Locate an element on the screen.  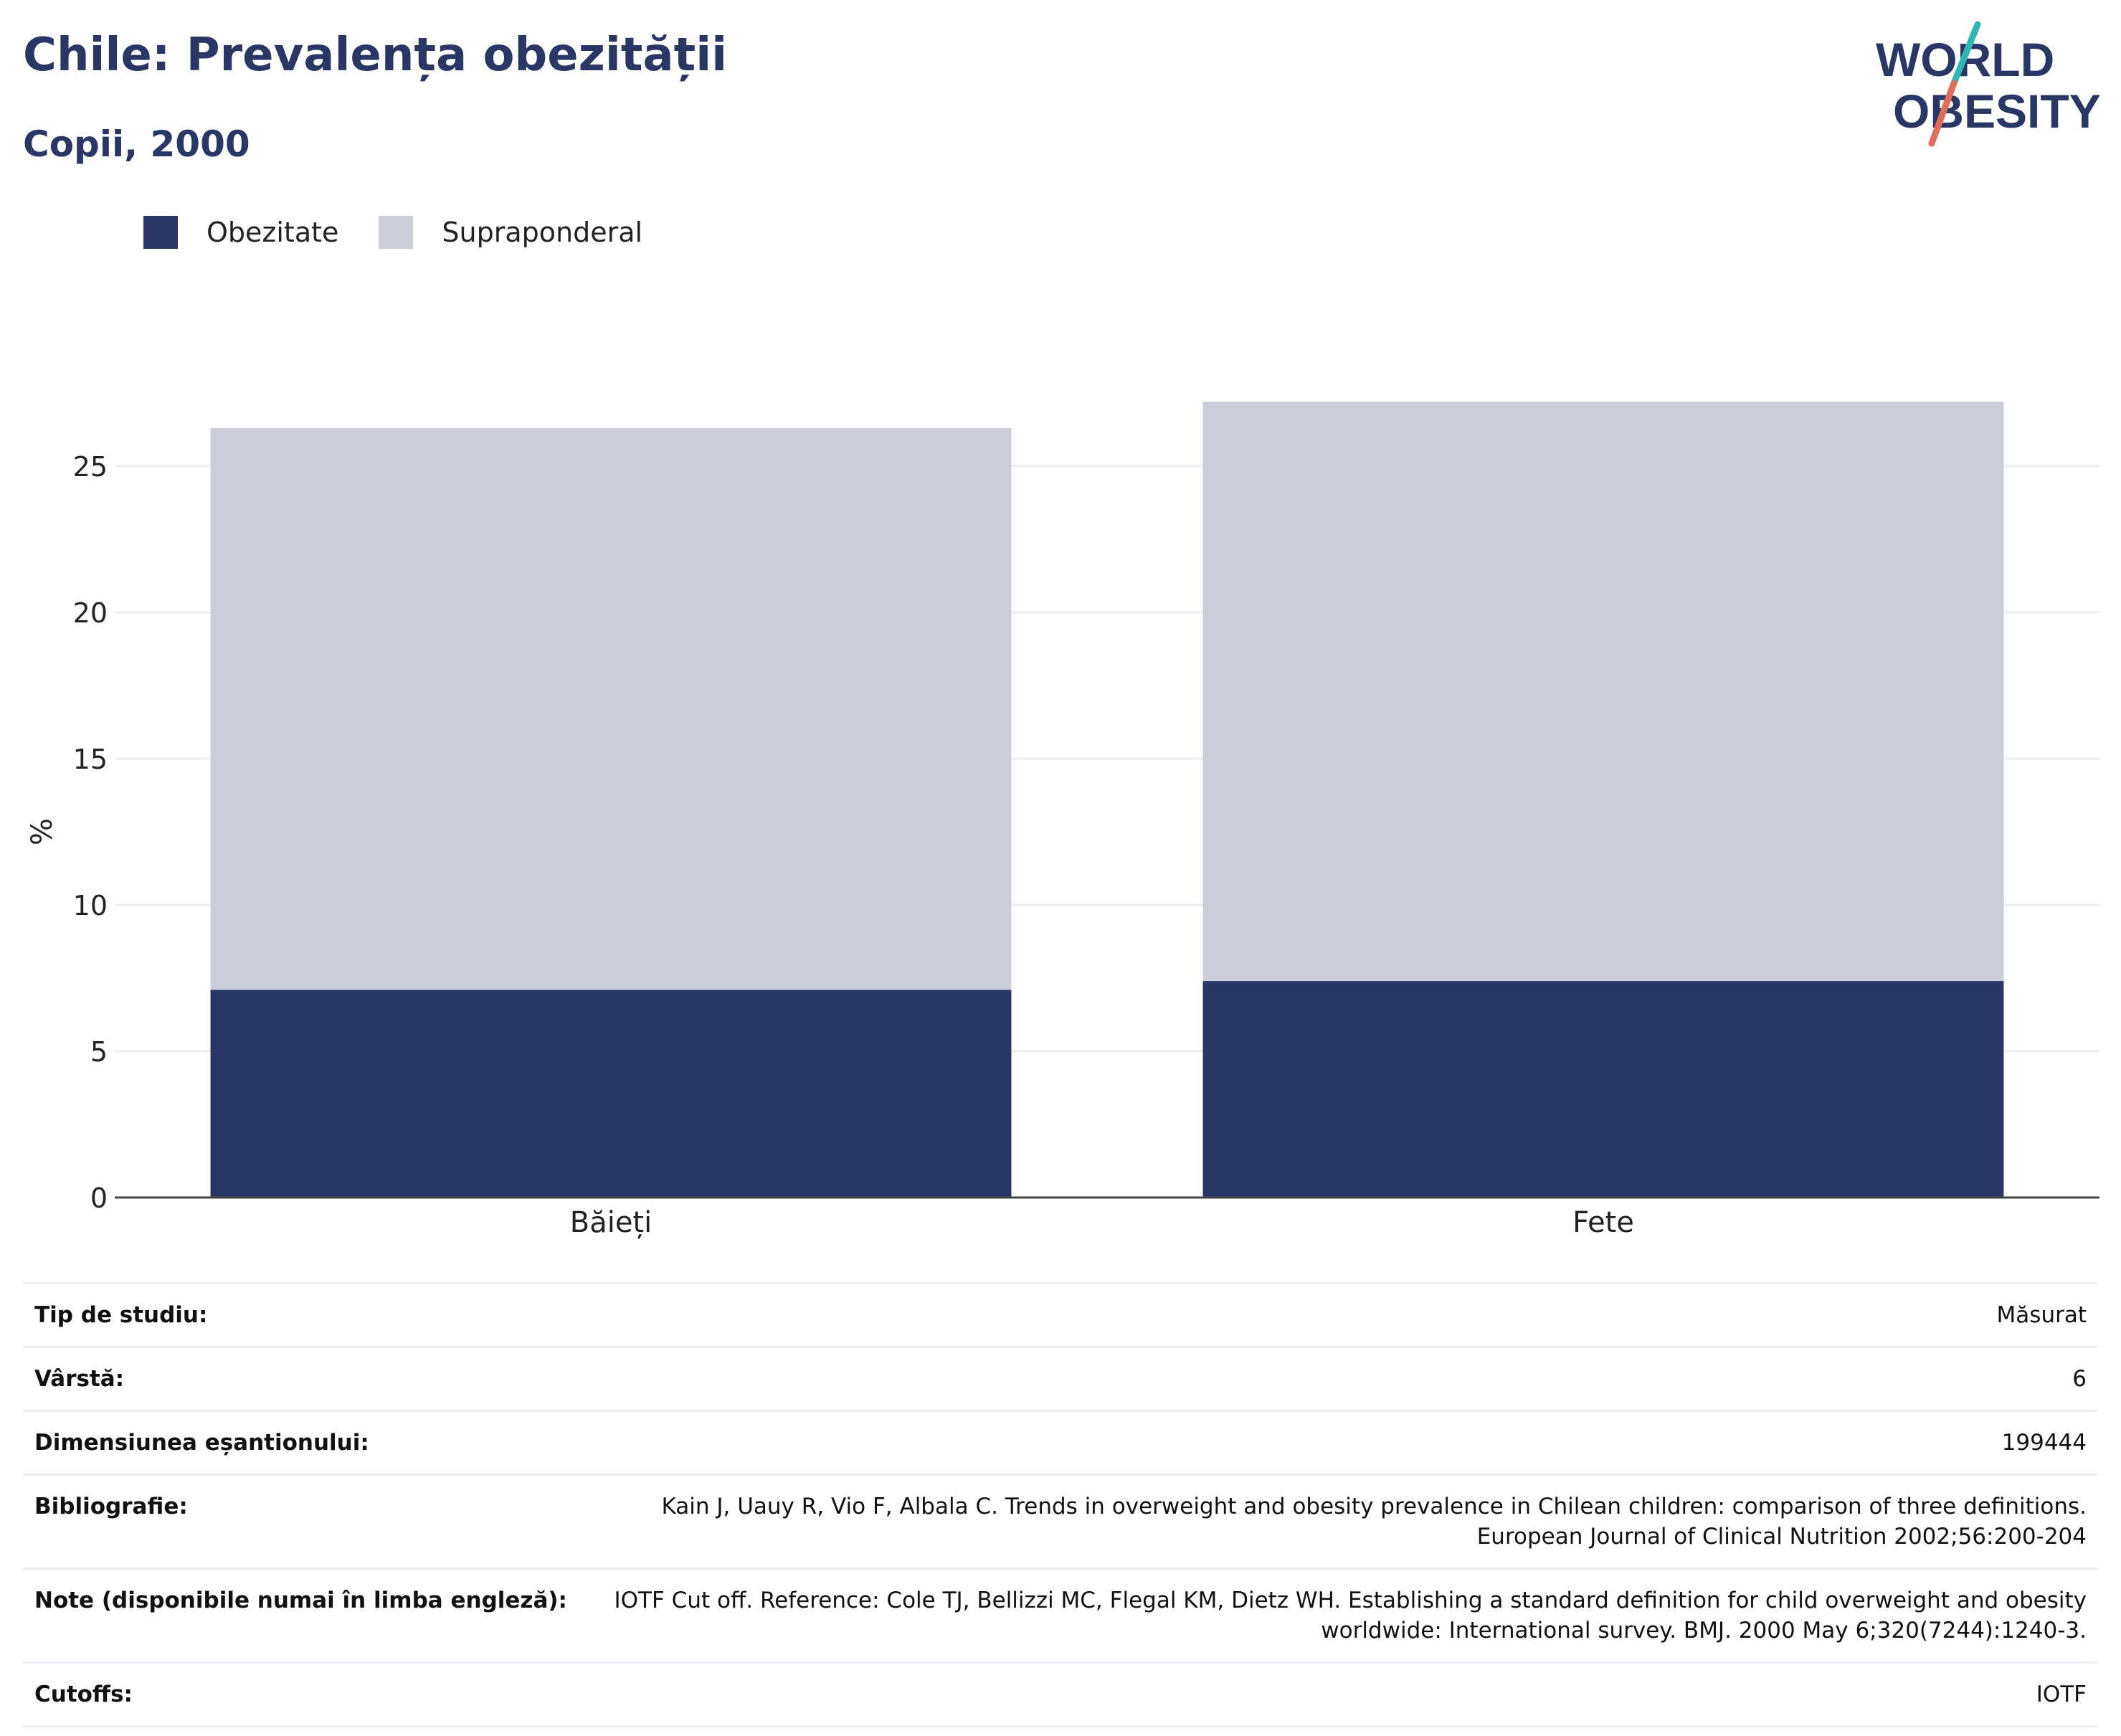
legend-item: Obezitate is located at coordinates (240, 232).